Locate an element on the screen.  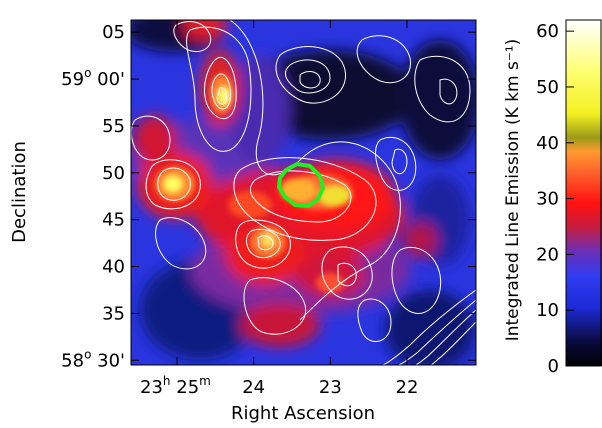
colorbar-label: Integrated Line Emission (K km s⁻¹) is located at coordinates (513, 190).